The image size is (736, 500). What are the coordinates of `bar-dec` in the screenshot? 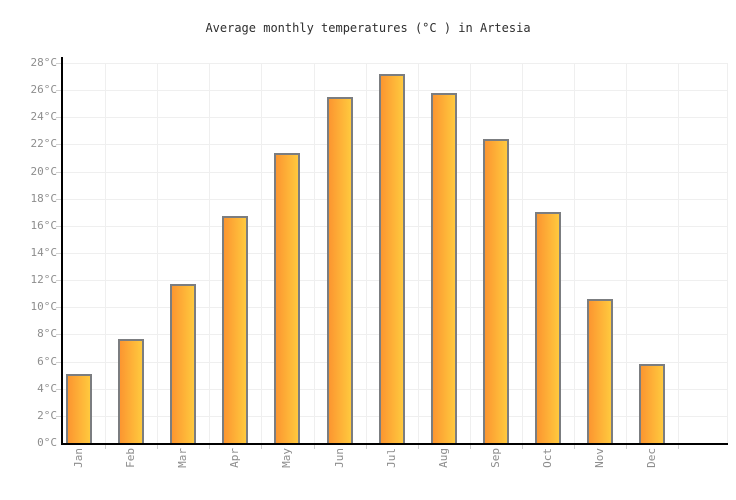 It's located at (652, 403).